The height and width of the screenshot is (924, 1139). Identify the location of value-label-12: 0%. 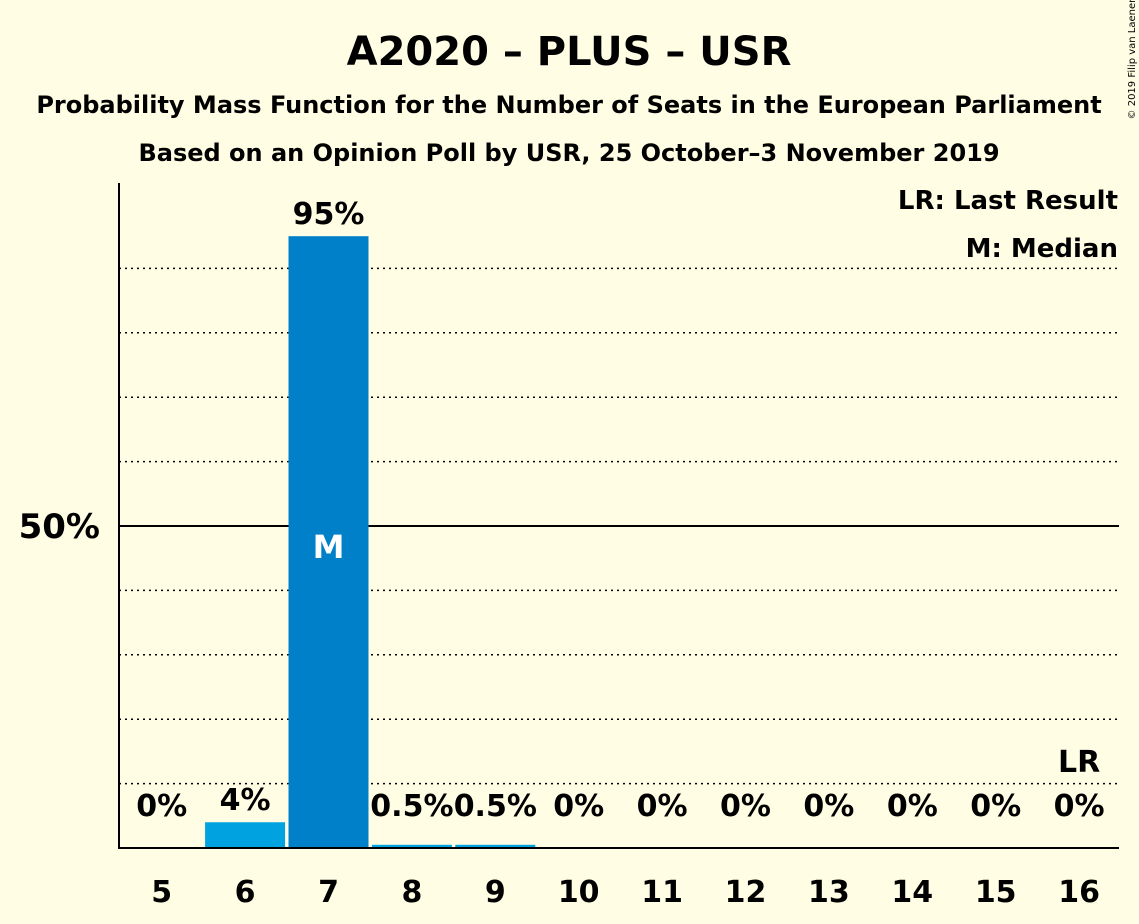
(745, 806).